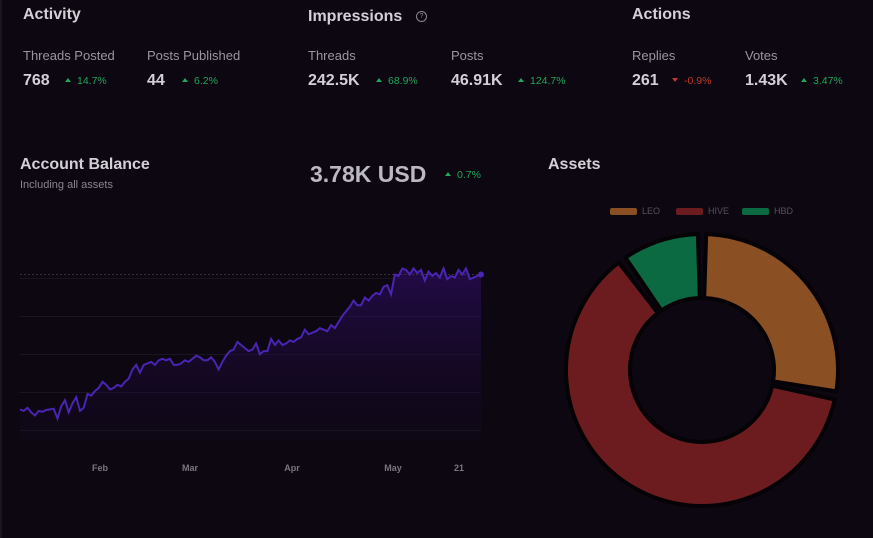 This screenshot has height=538, width=873. Describe the element at coordinates (368, 174) in the screenshot. I see `account-balance-total: 3.78K USD` at that location.